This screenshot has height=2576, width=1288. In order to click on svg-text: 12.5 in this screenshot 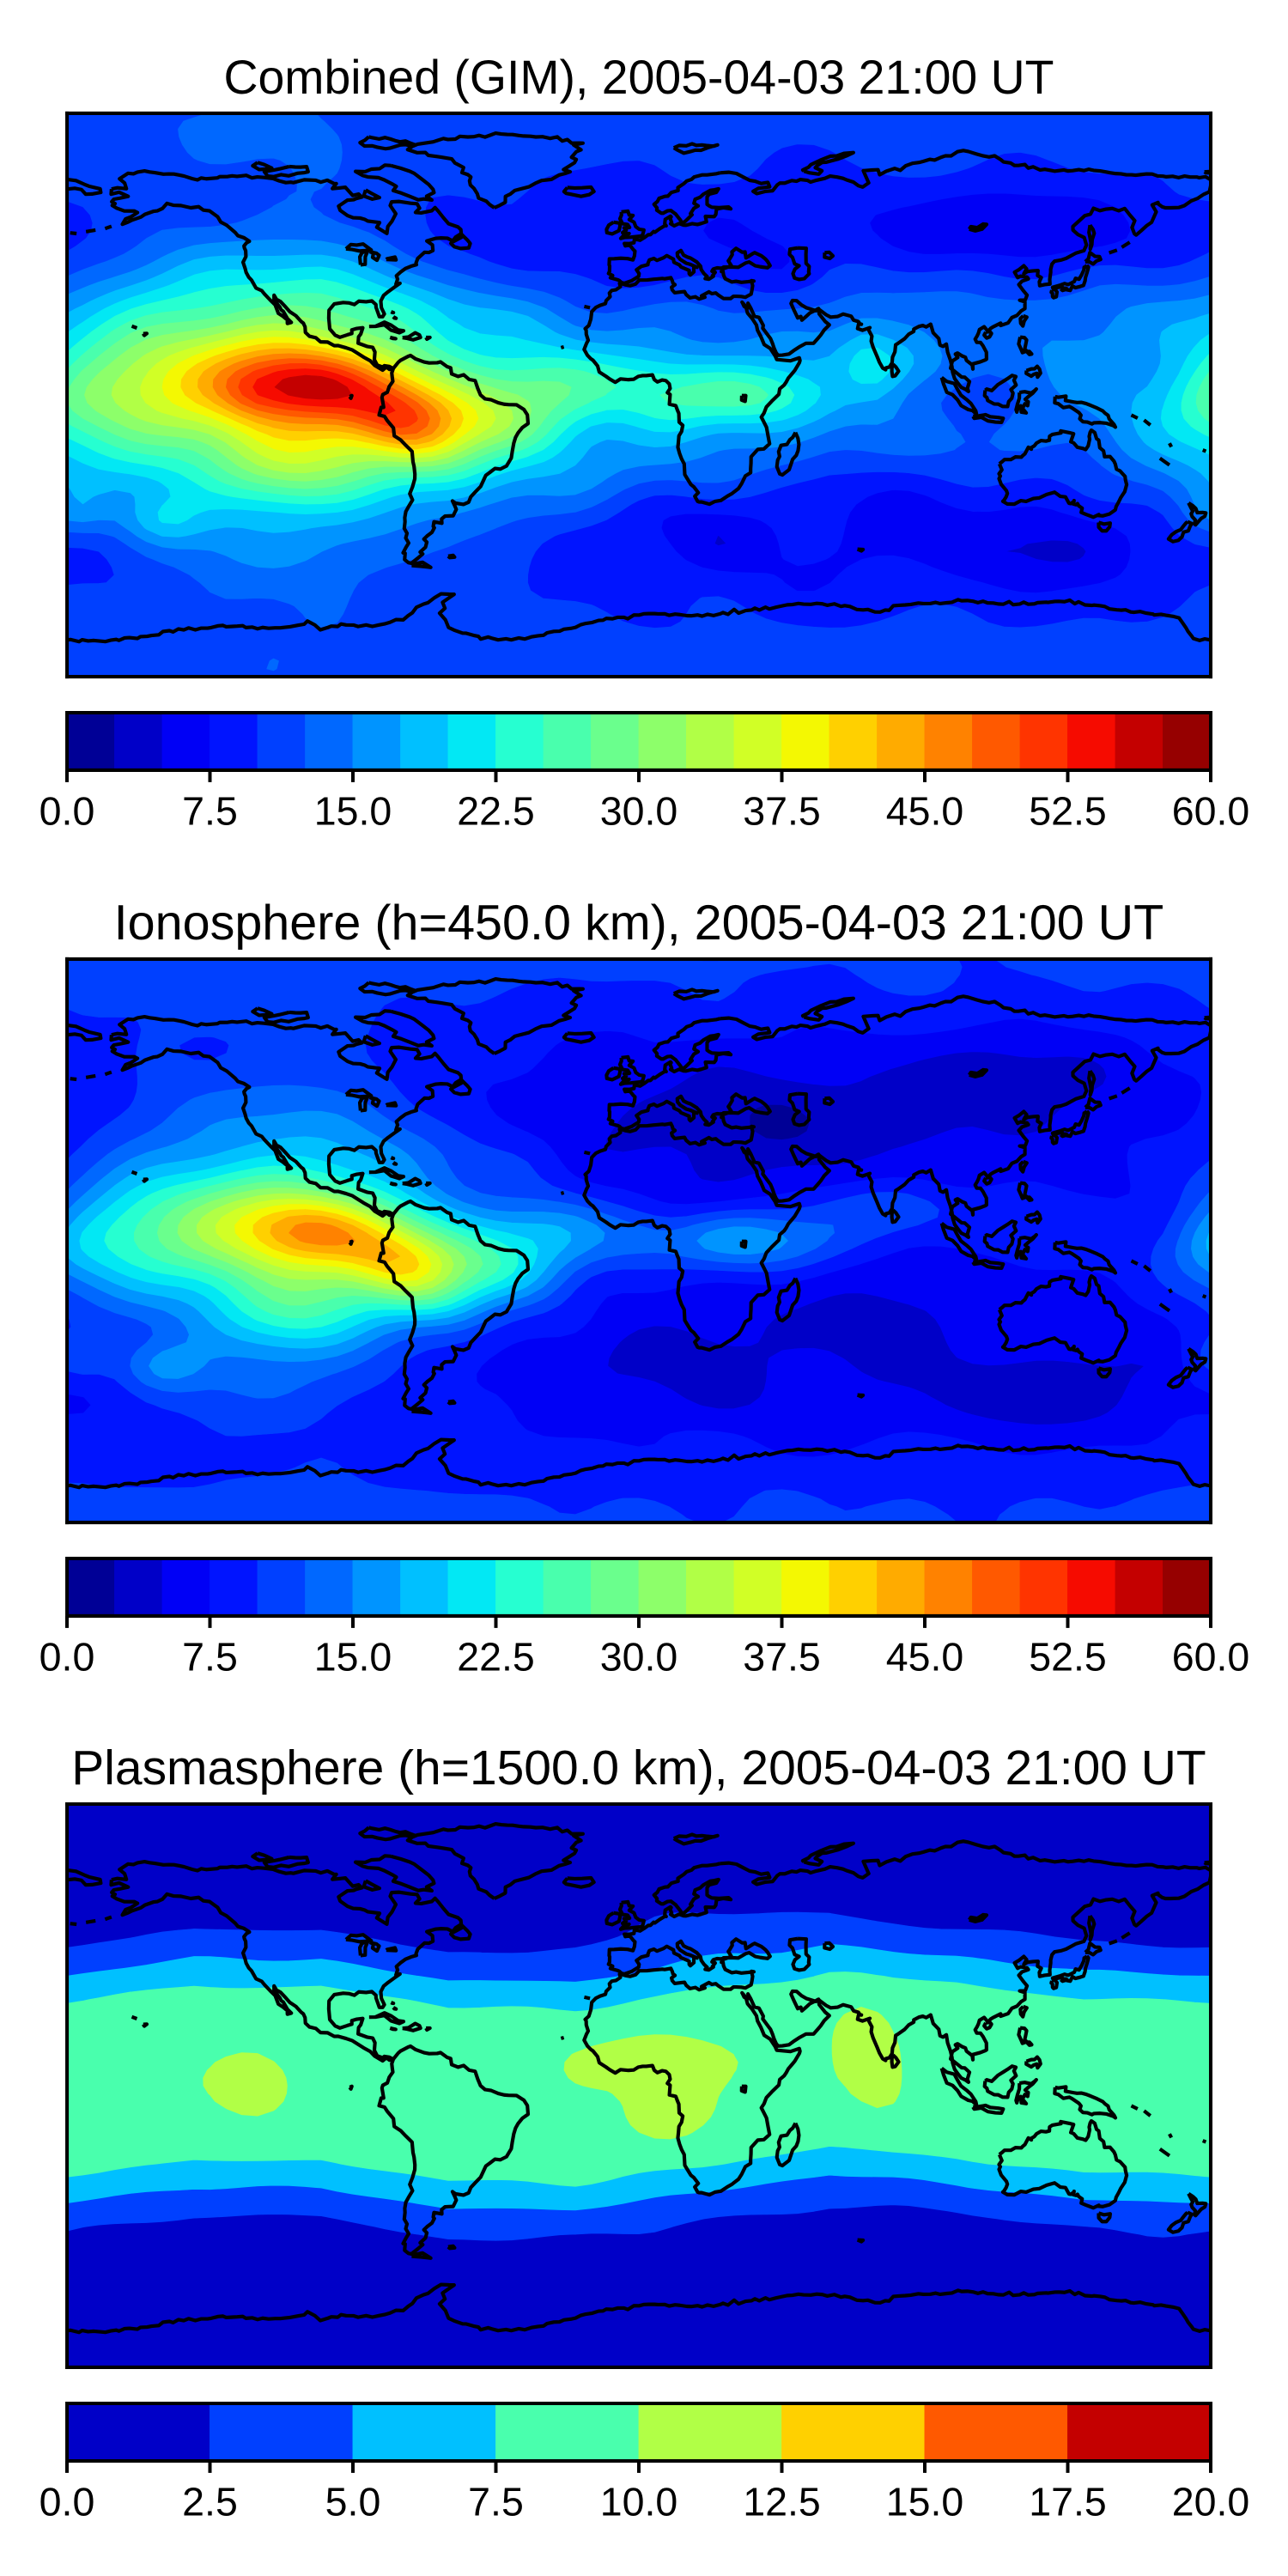, I will do `click(782, 2502)`.